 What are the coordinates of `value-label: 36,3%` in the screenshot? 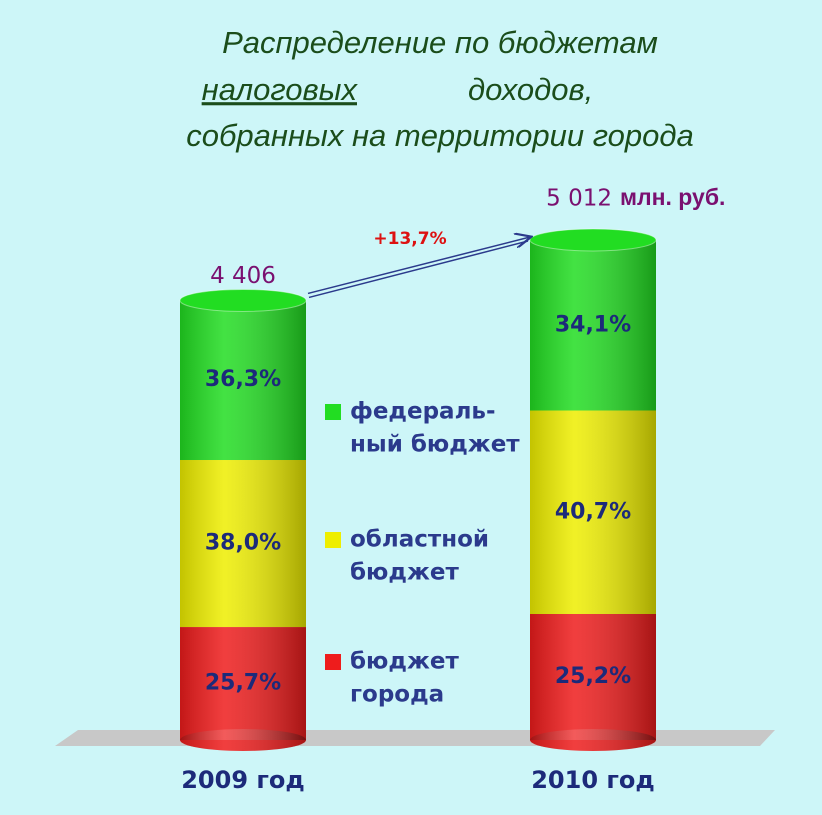 It's located at (243, 379).